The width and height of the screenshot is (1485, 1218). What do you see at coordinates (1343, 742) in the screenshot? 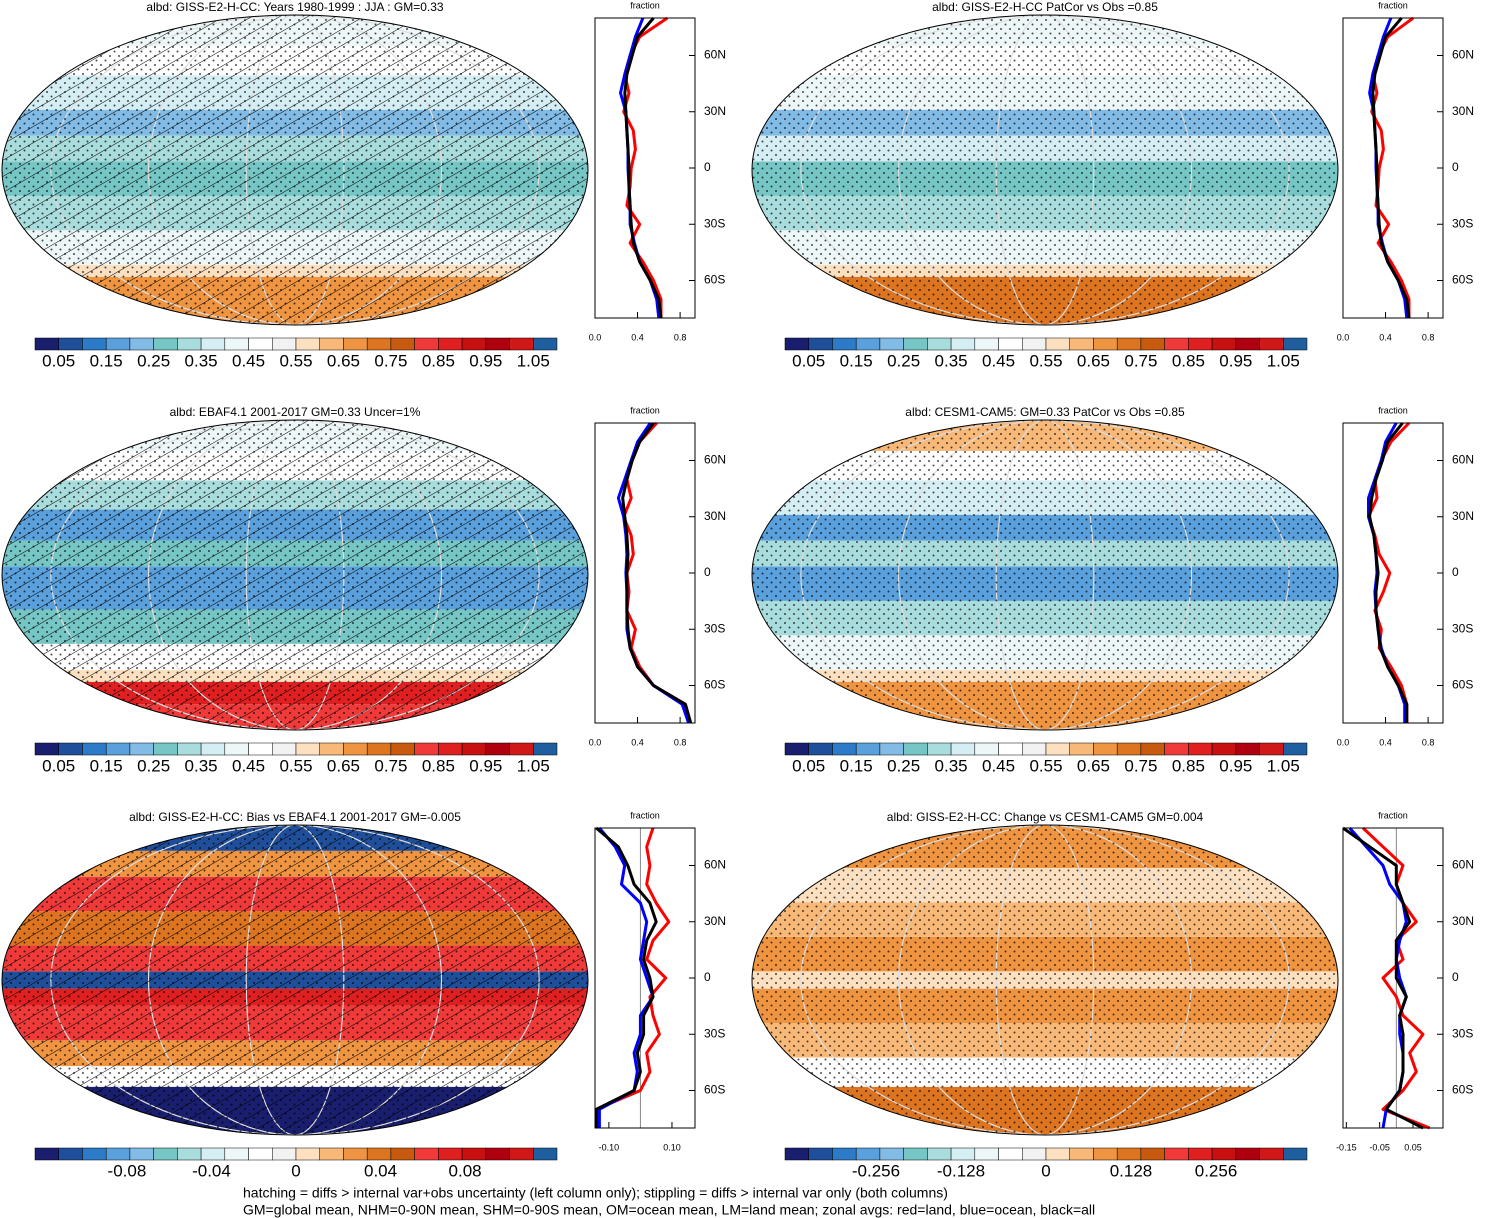
I see `x-tick-label: 0.0` at bounding box center [1343, 742].